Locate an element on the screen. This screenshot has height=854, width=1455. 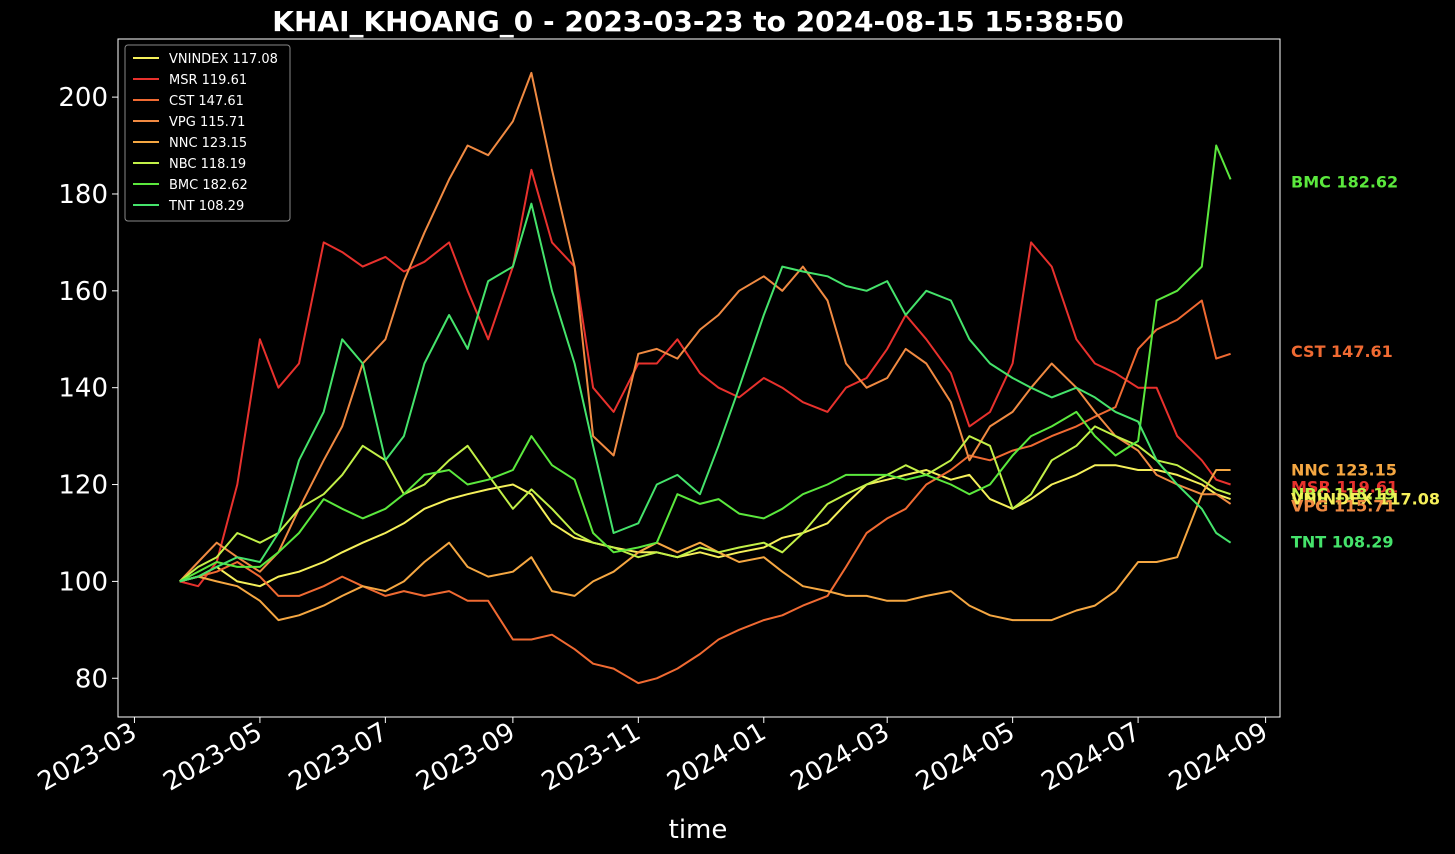
end-label-tnt: TNT 108.29 is located at coordinates (1342, 541).